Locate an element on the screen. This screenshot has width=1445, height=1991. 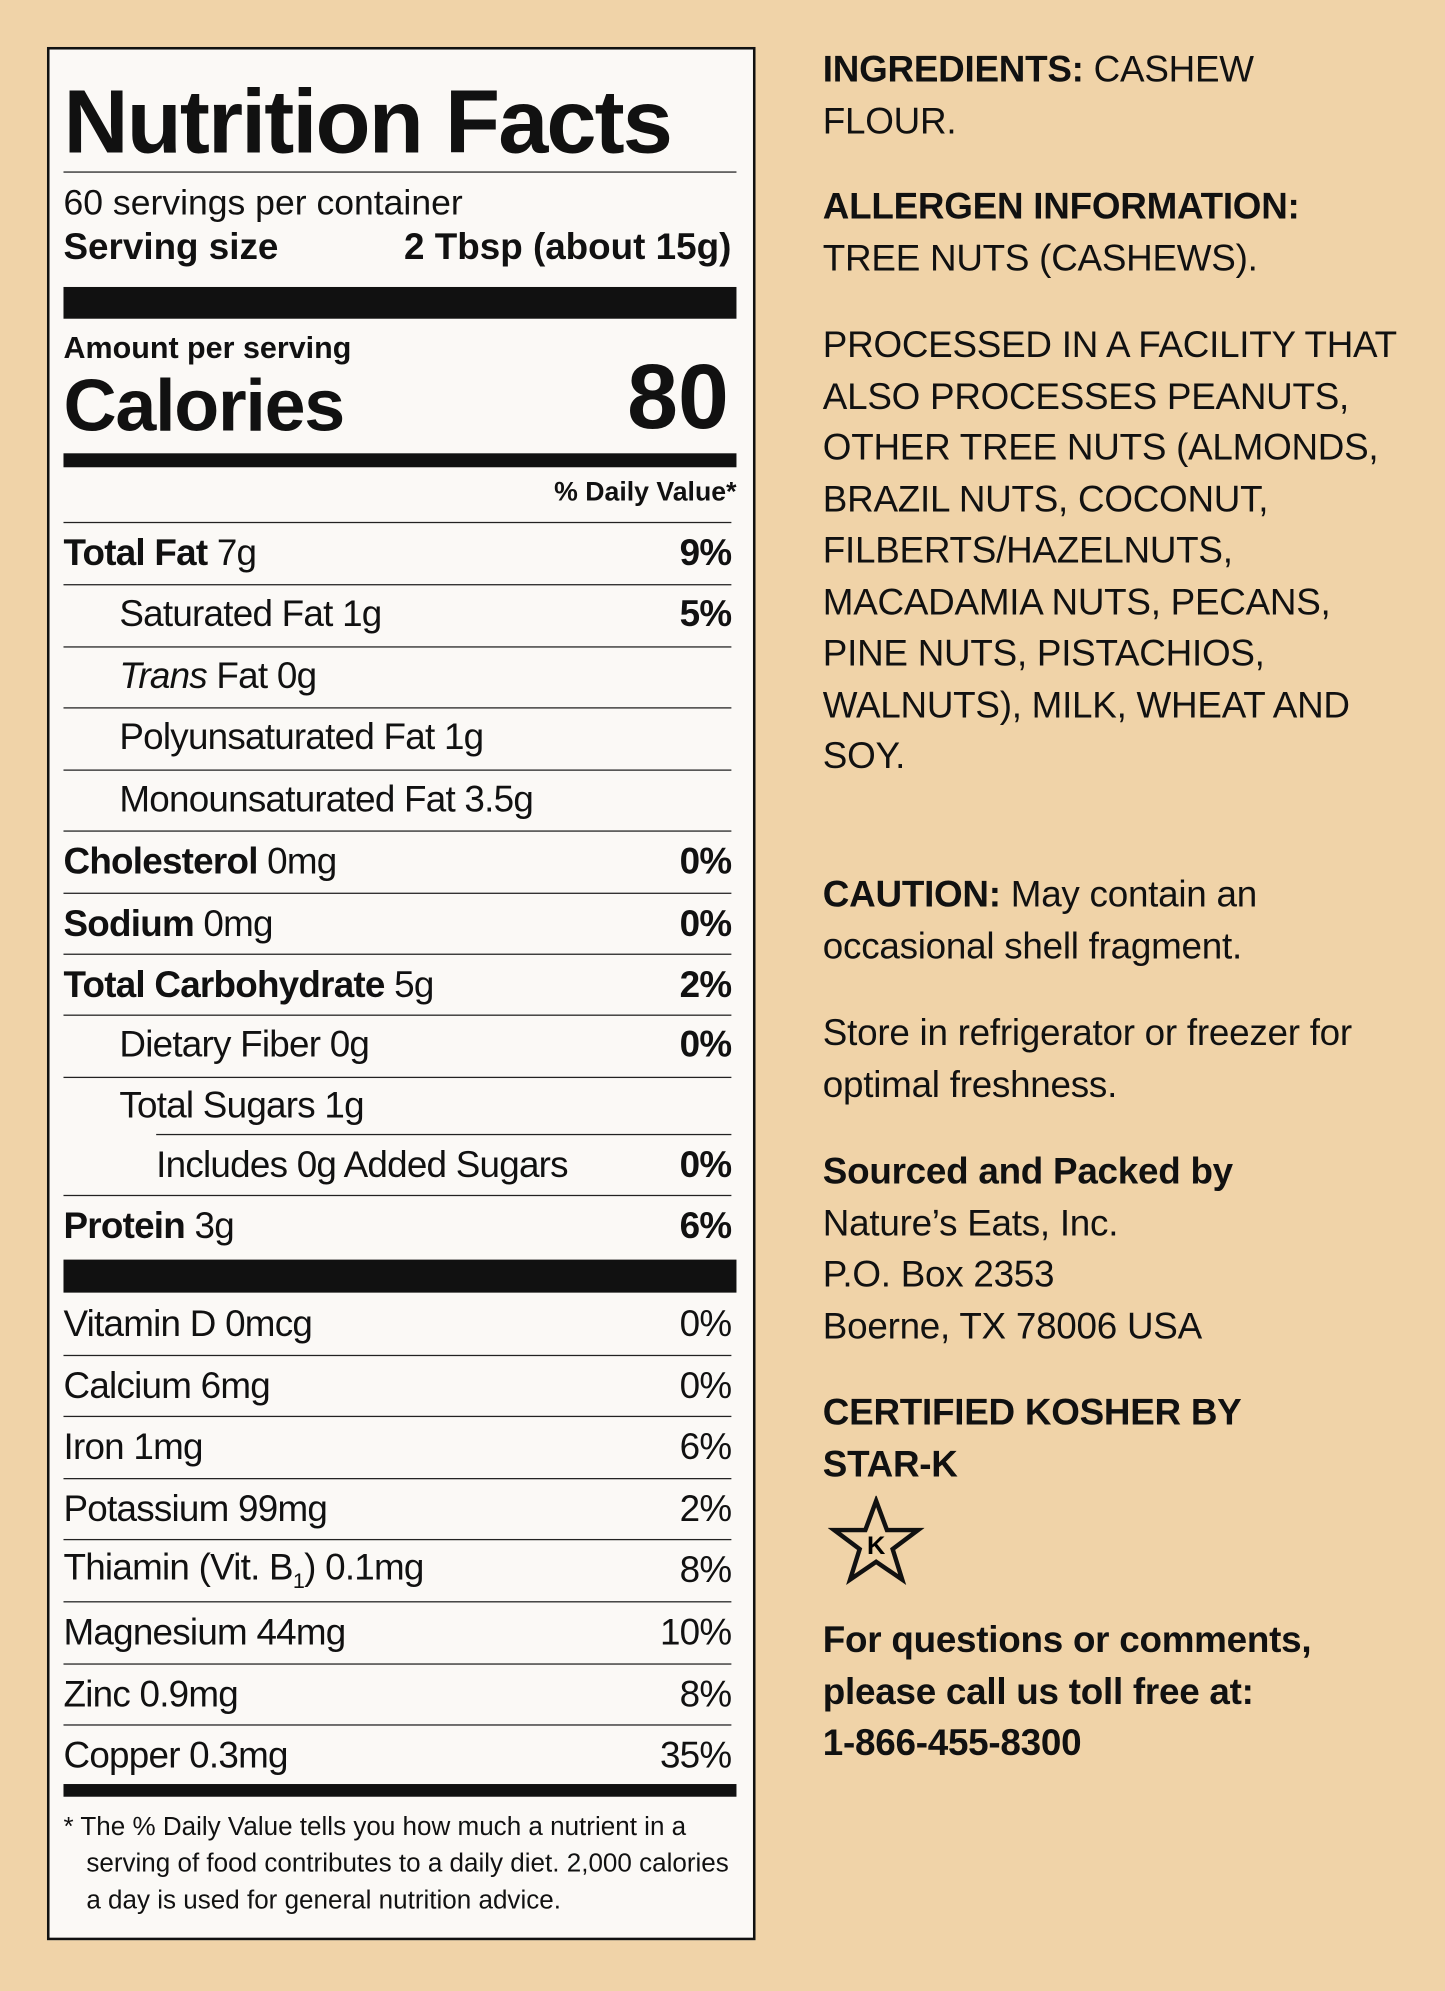
nutrient-row: Protein 3g 6% is located at coordinates (397, 1225).